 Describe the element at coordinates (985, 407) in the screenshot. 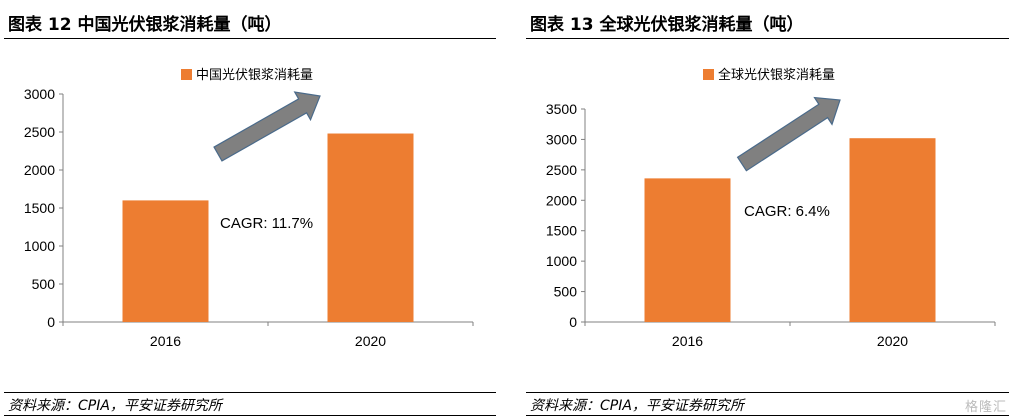

I see `watermark-logo: 格隆汇` at that location.